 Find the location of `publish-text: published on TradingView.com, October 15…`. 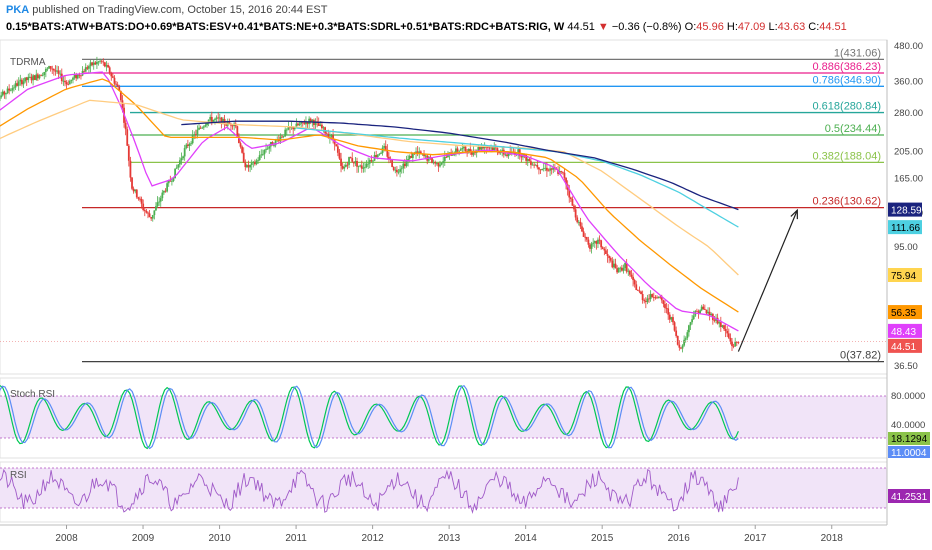

publish-text: published on TradingView.com, October 15… is located at coordinates (180, 10).